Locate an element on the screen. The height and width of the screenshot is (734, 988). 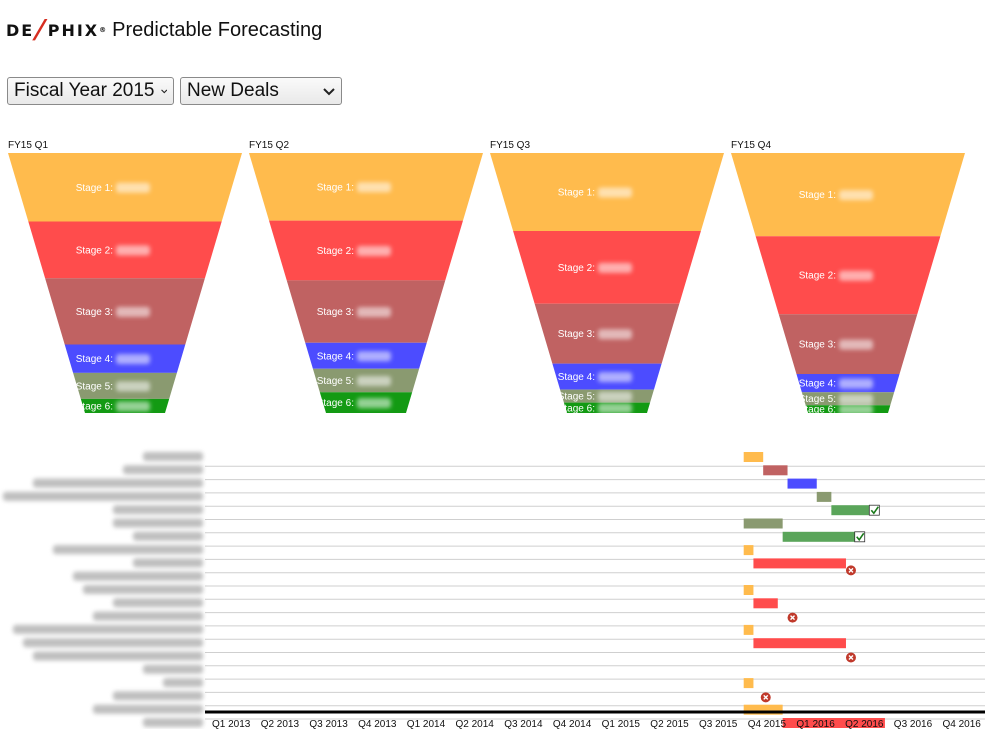
app-header: DE / PHIX ® Predictable Forecasting is located at coordinates (164, 30).